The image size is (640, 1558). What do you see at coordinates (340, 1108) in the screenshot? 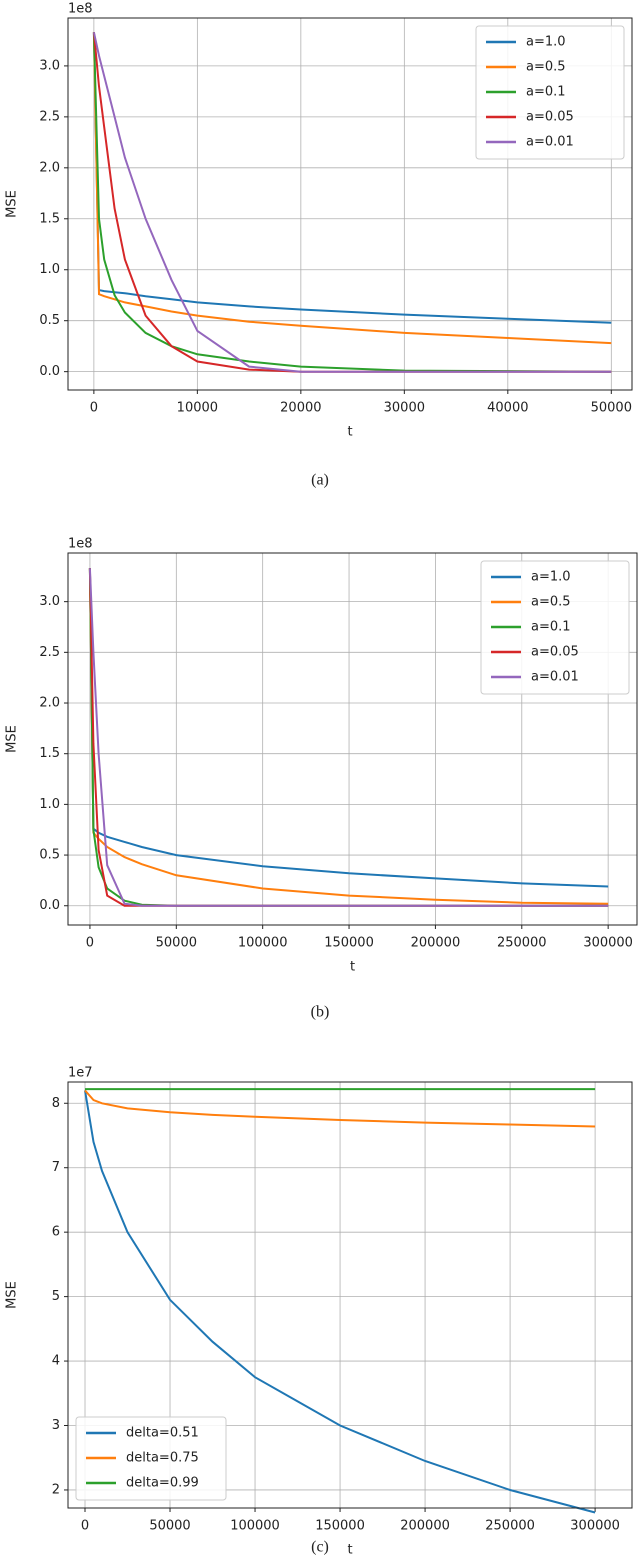
I see `series-line` at bounding box center [340, 1108].